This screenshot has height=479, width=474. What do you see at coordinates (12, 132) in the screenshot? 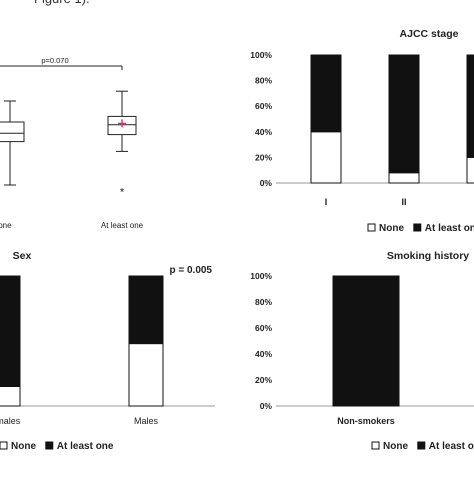
I see `box-iqr` at bounding box center [12, 132].